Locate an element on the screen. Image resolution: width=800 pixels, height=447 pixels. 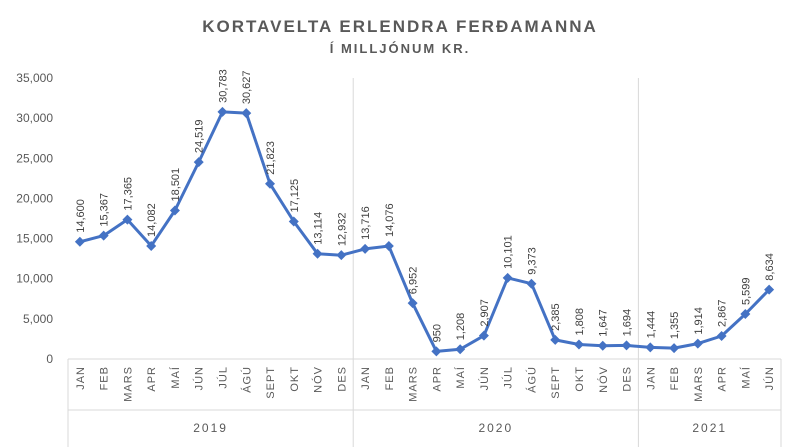
data-label: 950 is located at coordinates (437, 333).